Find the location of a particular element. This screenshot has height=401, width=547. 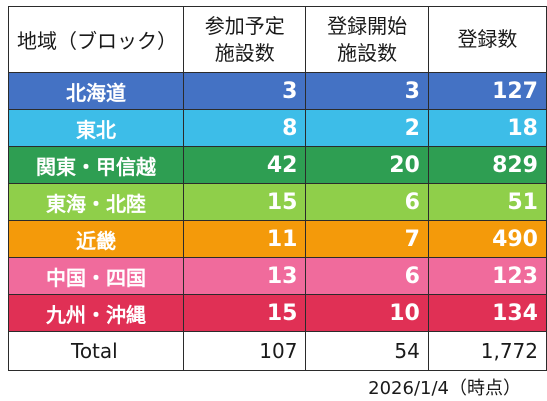

total-row: Total 107 54 1,772 is located at coordinates (277, 351).